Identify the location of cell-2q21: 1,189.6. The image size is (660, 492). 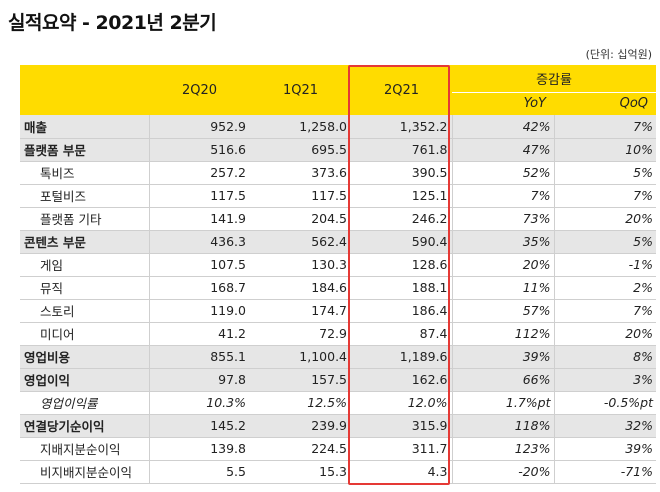
(402, 357).